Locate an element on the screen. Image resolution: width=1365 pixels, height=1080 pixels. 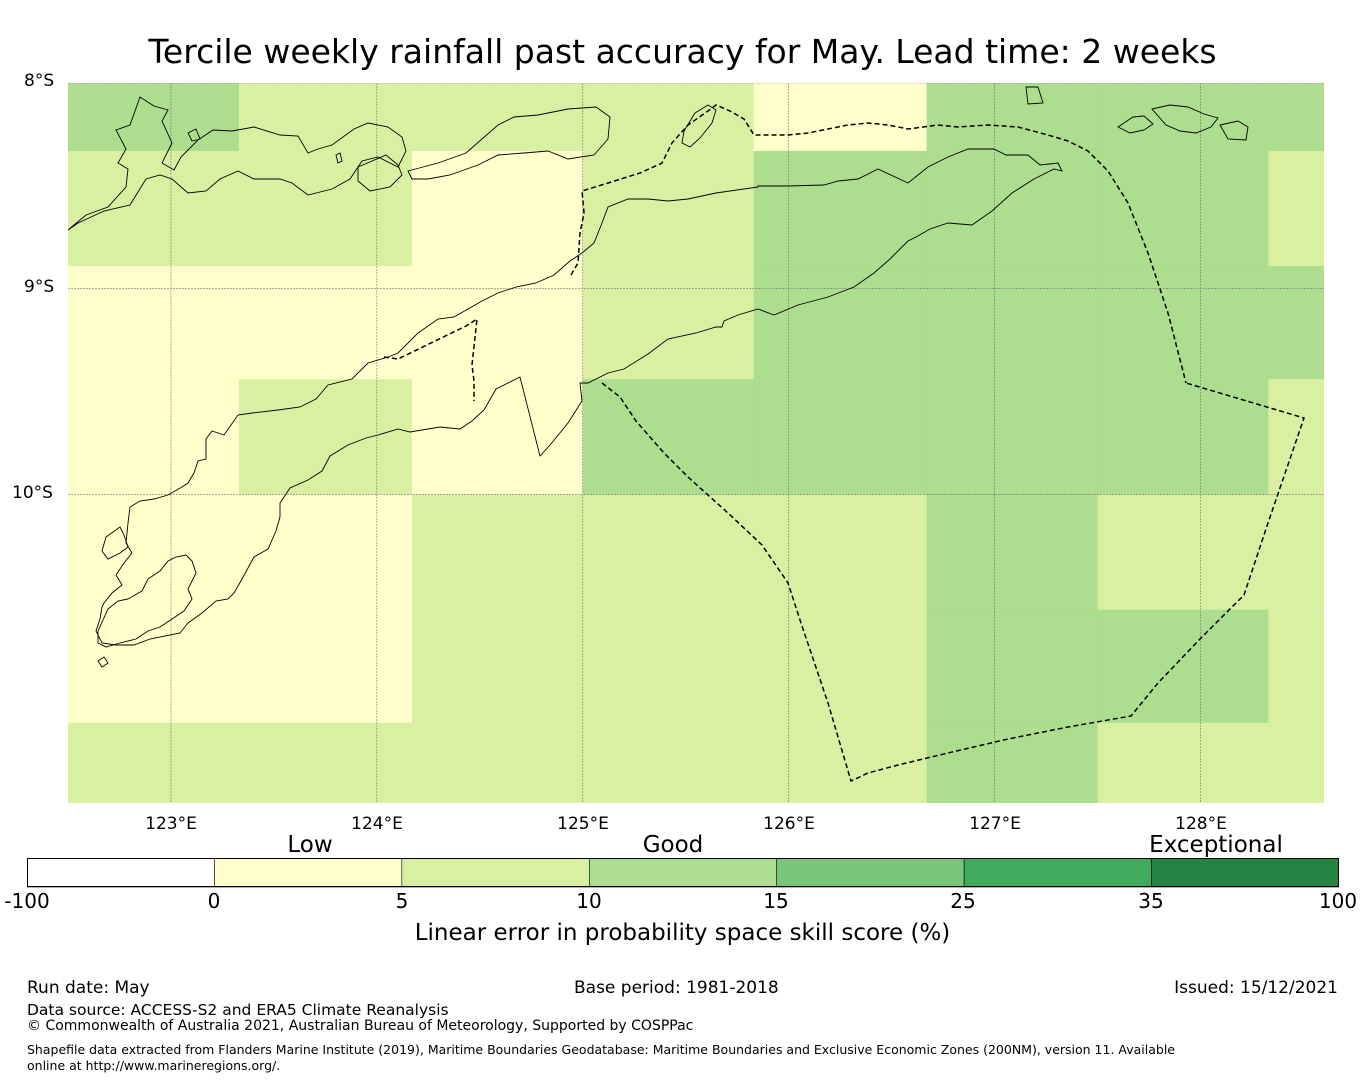
lon-label-124e: 124°E is located at coordinates (377, 824).